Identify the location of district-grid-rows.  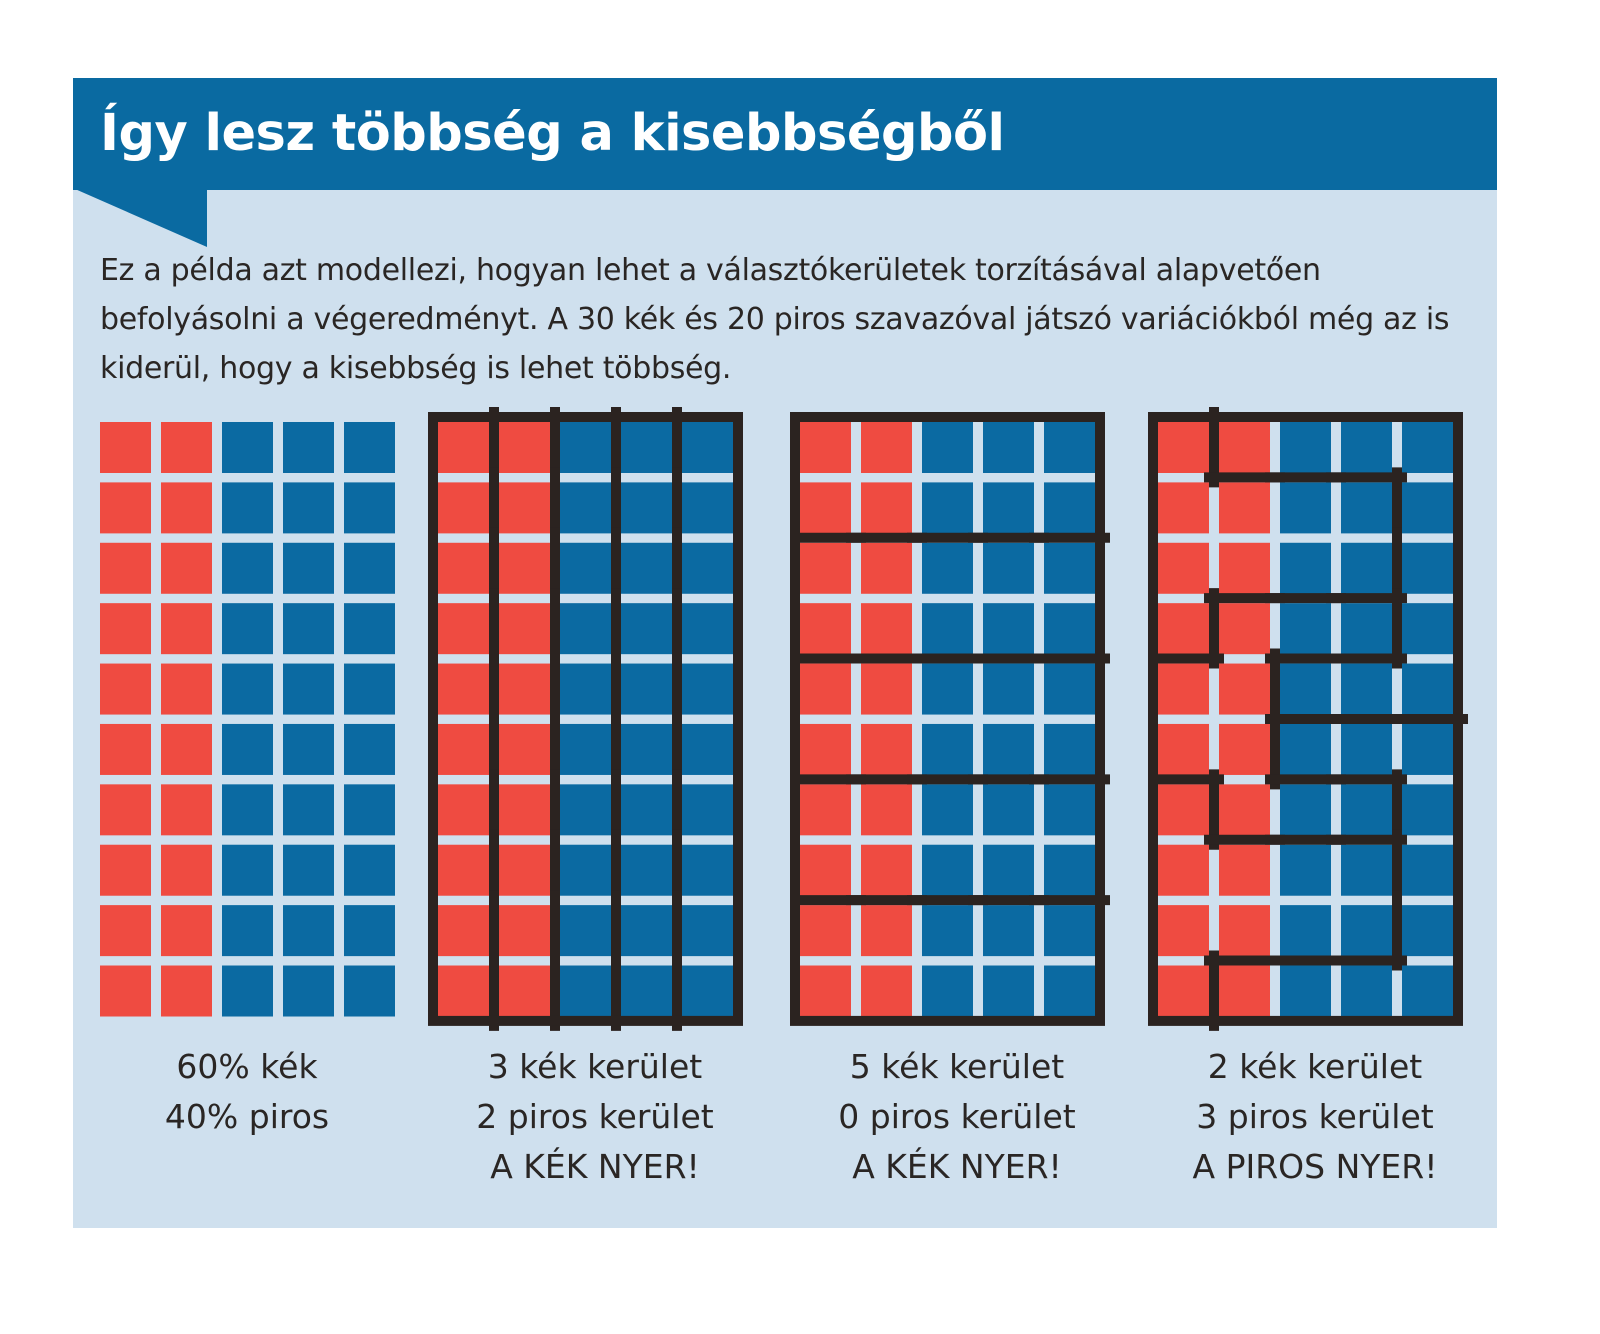
(950, 719).